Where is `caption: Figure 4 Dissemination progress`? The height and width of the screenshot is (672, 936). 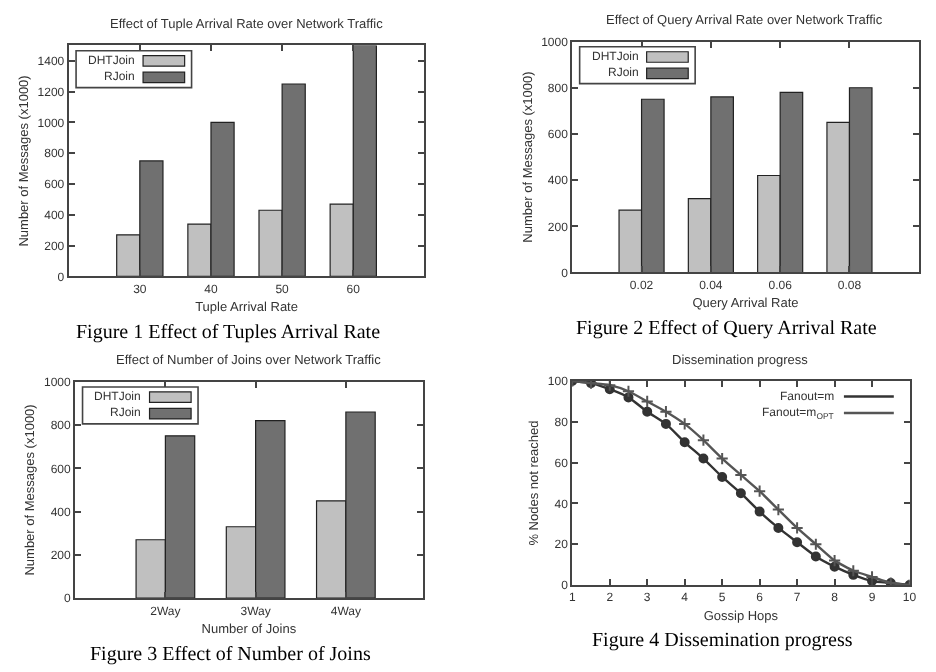 caption: Figure 4 Dissemination progress is located at coordinates (722, 641).